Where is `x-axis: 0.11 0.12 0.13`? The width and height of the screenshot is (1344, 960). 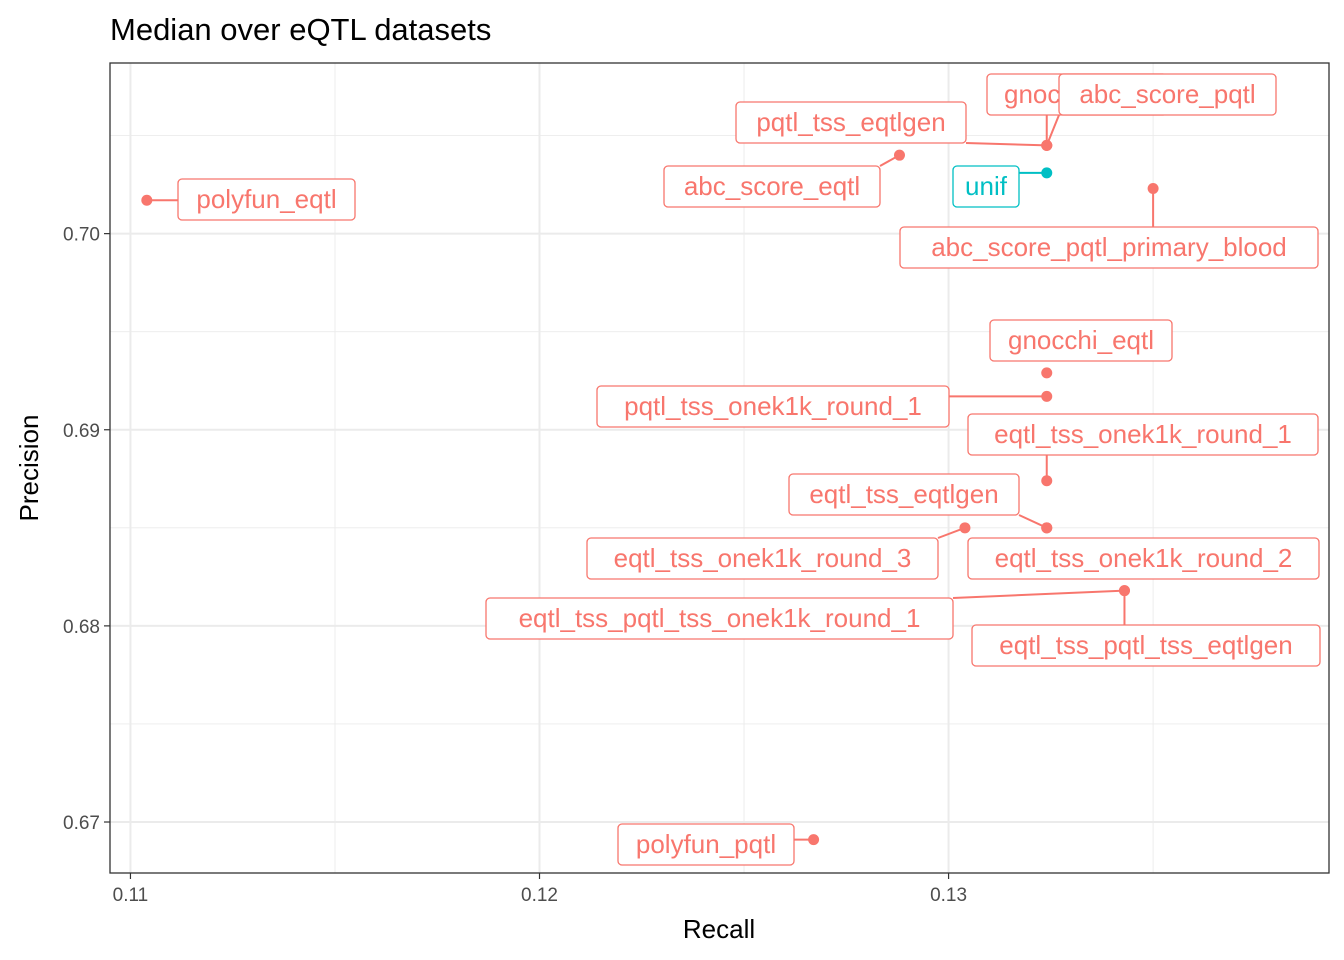 x-axis: 0.11 0.12 0.13 is located at coordinates (540, 889).